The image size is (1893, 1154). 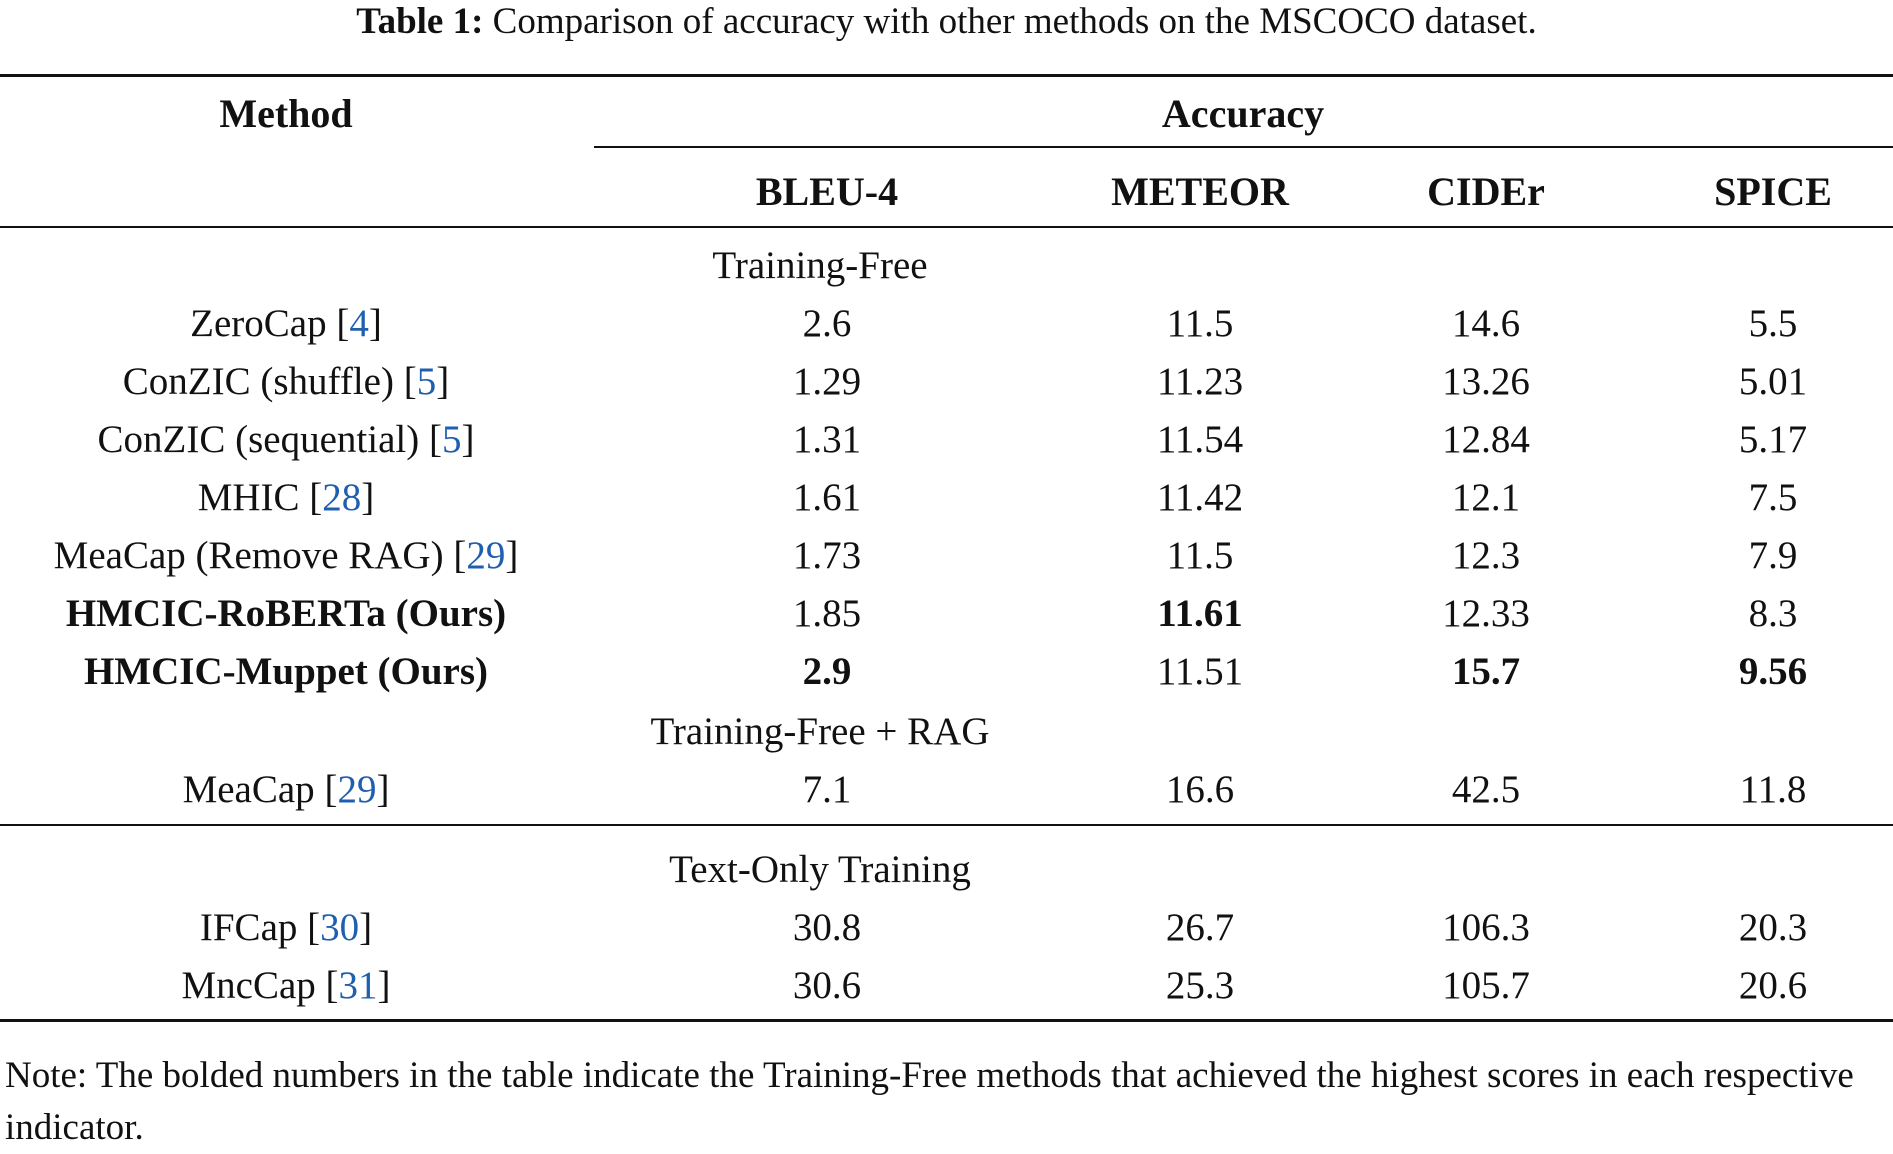 I want to click on cell-bleu4: 1.29, so click(x=827, y=381).